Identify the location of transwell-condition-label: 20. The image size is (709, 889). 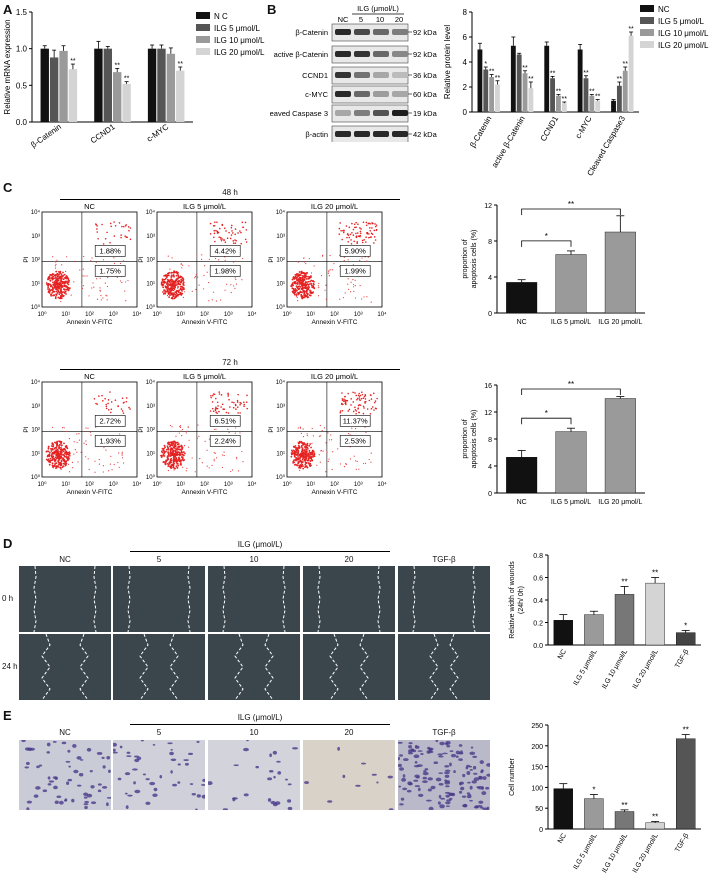
(349, 732).